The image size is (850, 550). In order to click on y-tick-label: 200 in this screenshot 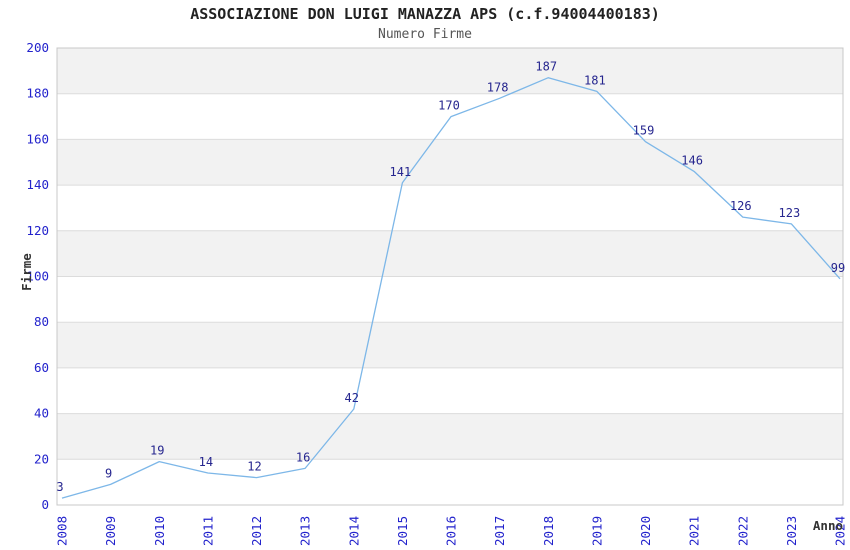, I will do `click(37, 47)`.